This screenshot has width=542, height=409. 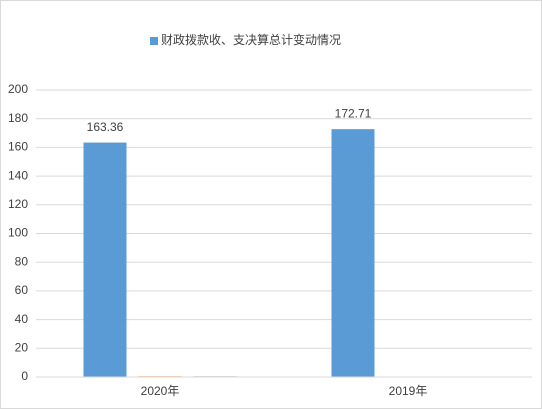 What do you see at coordinates (105, 127) in the screenshot?
I see `data-label: 163.36` at bounding box center [105, 127].